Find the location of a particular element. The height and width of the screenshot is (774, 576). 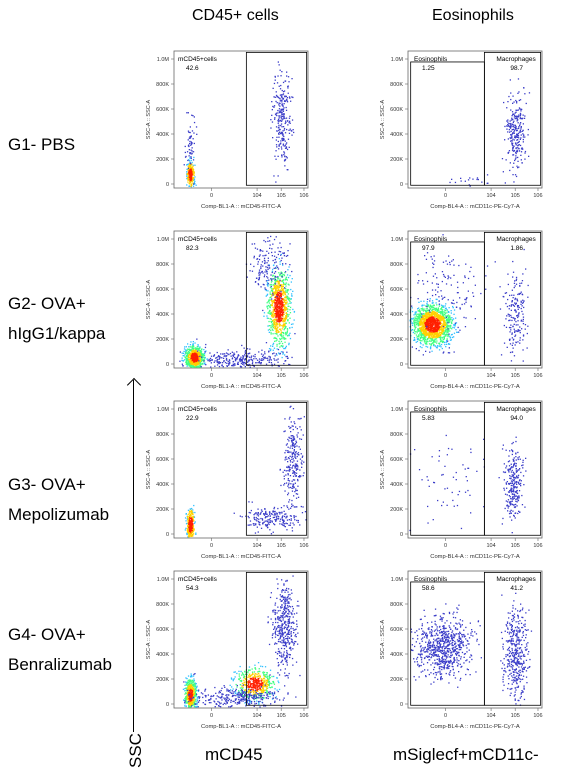

y-tick-label: 600K is located at coordinates (162, 110).